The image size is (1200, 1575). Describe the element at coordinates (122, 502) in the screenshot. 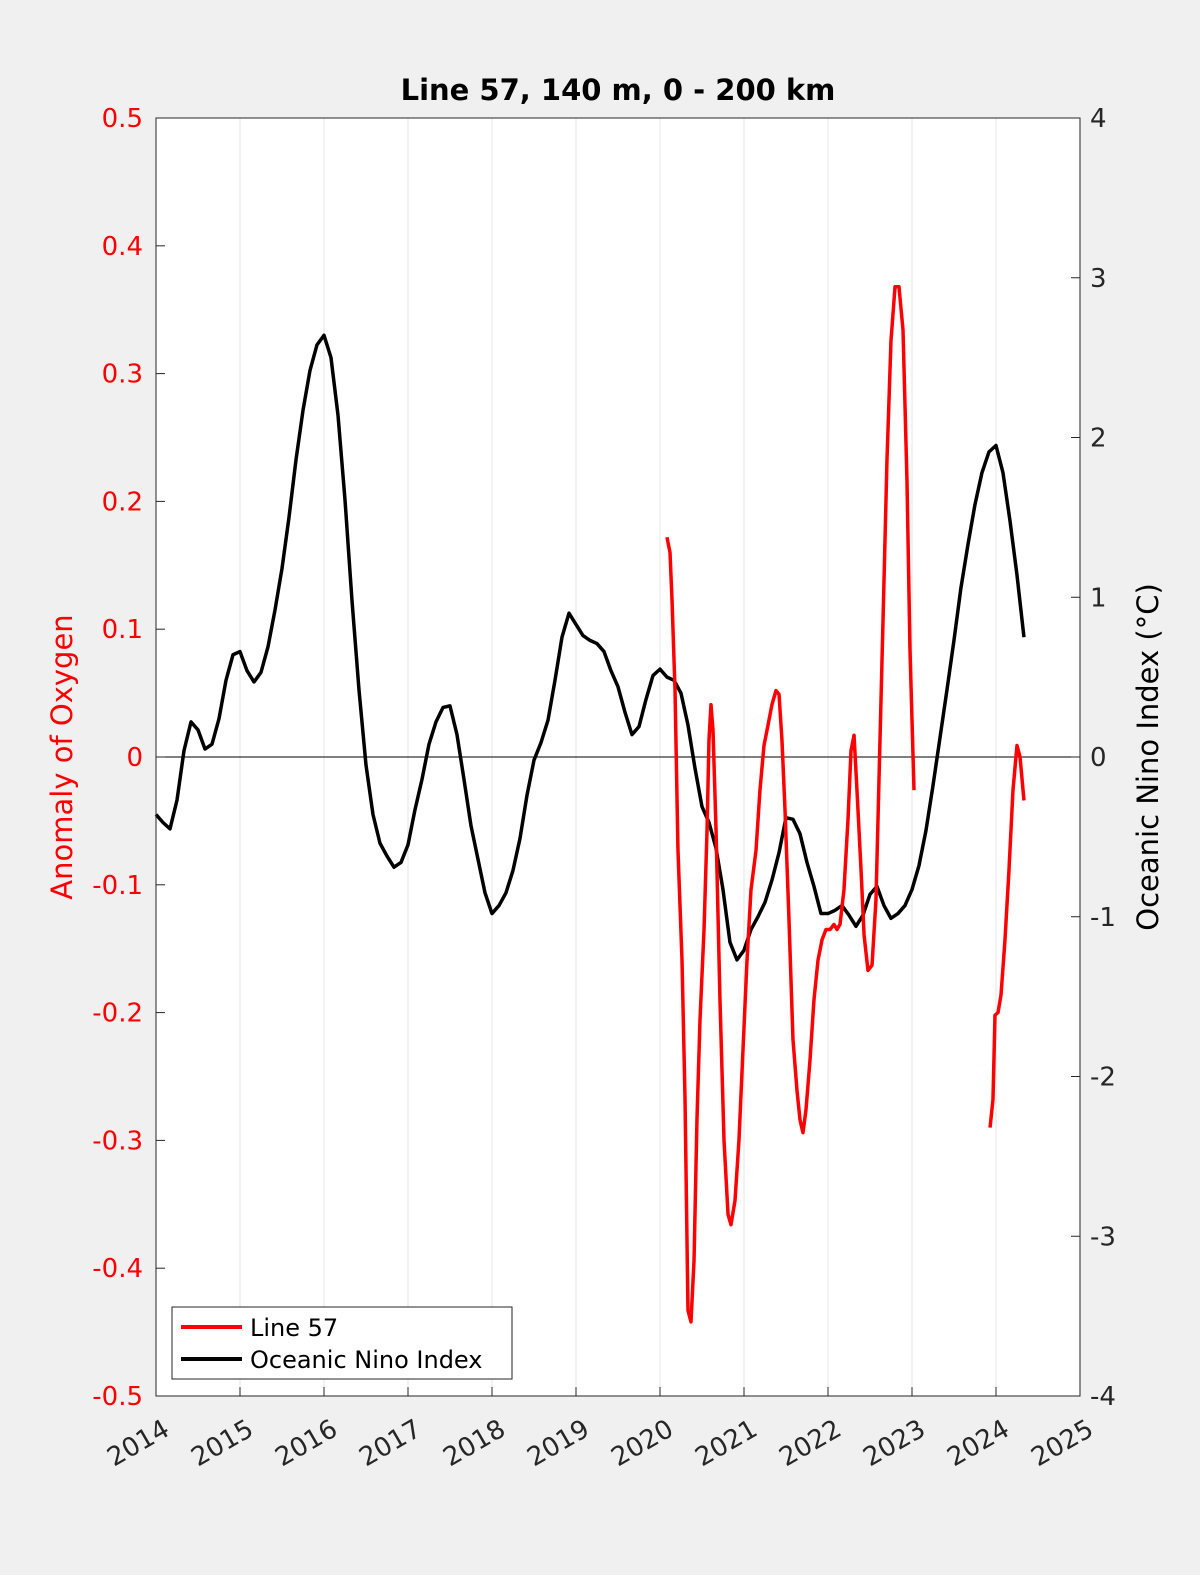

I see `y-left-tick-label: 0.2` at that location.